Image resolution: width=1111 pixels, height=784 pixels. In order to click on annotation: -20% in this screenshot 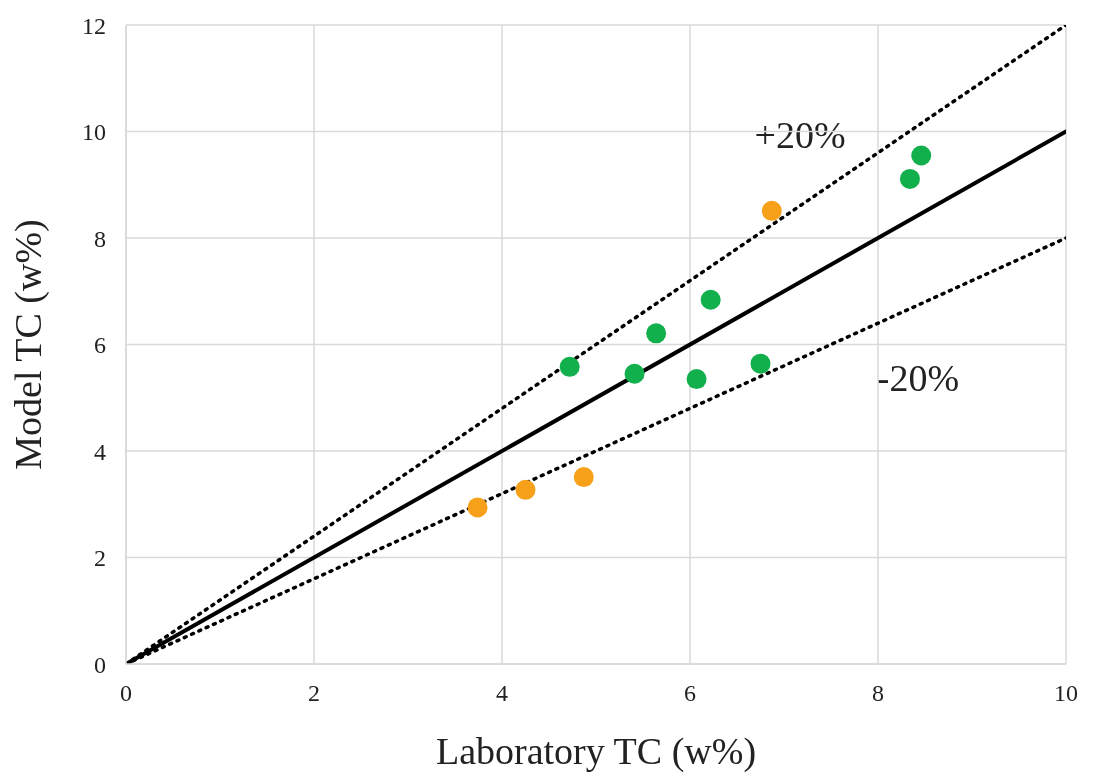, I will do `click(918, 378)`.